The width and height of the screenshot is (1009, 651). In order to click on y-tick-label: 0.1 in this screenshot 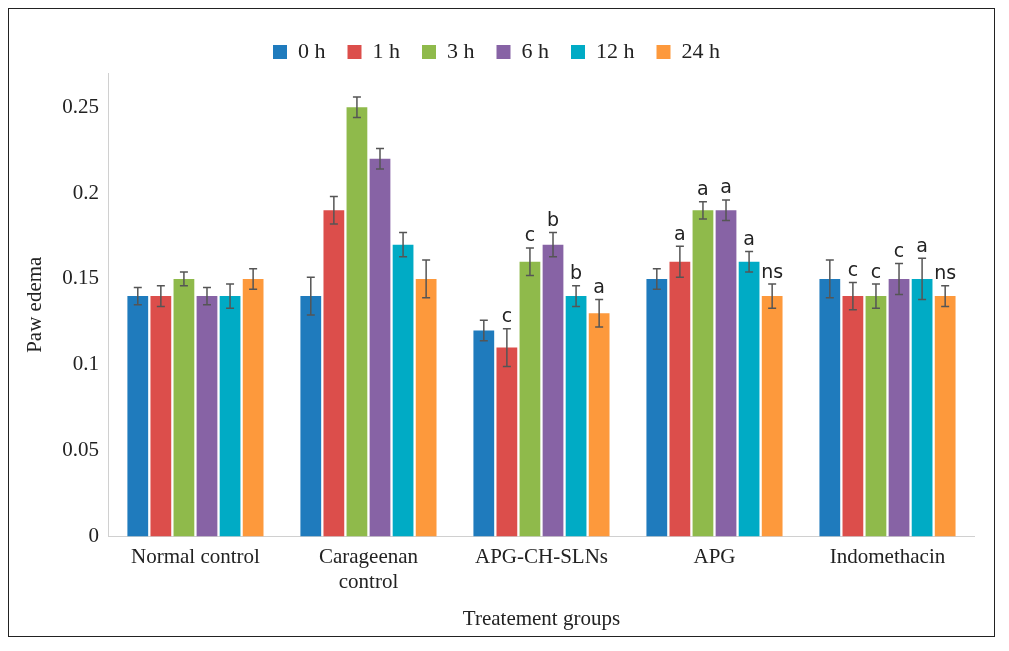, I will do `click(85, 363)`.